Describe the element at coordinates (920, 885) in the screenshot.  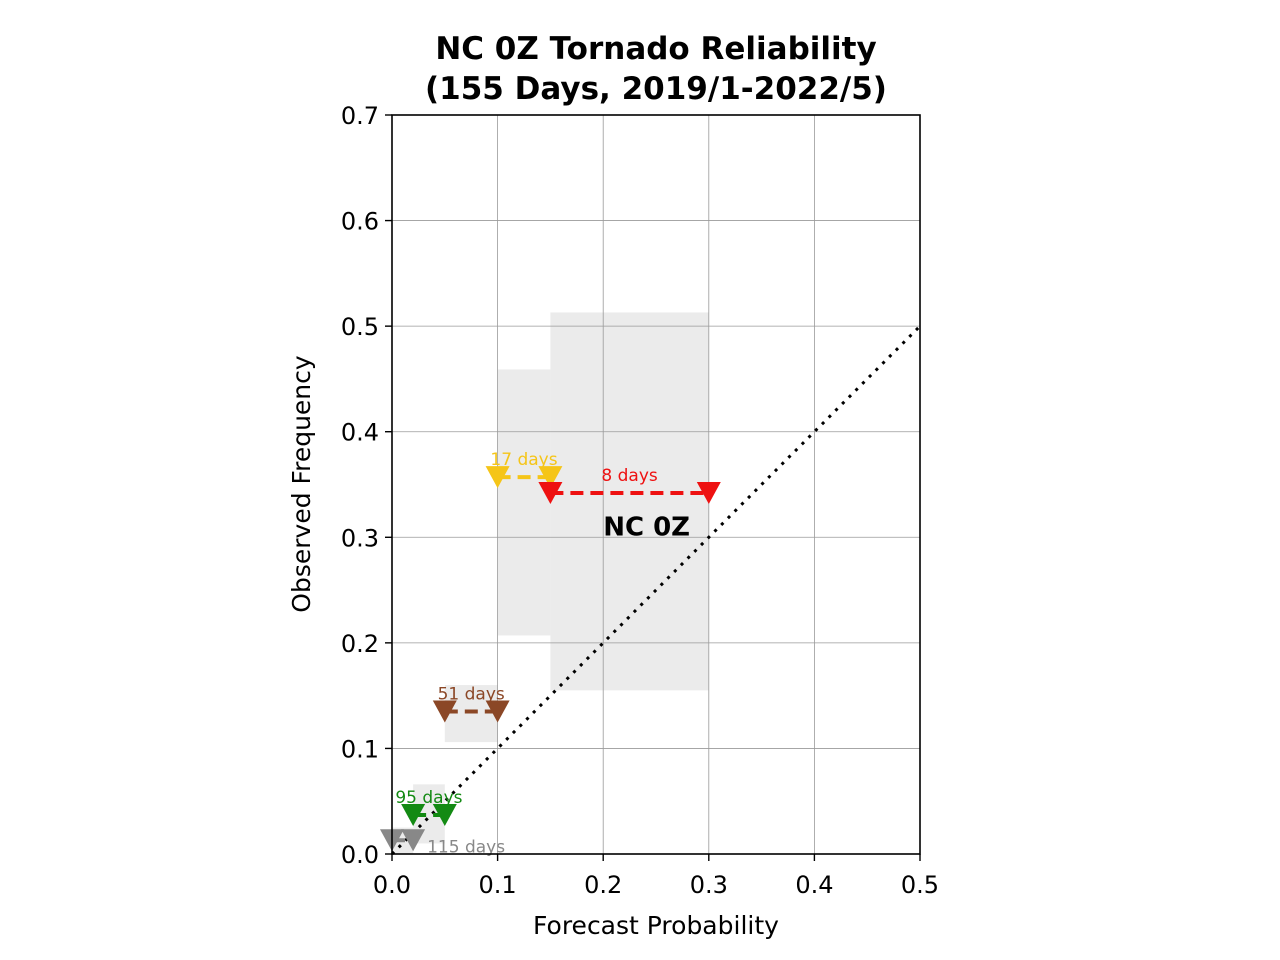
I see `x-tick-label: 0.5` at that location.